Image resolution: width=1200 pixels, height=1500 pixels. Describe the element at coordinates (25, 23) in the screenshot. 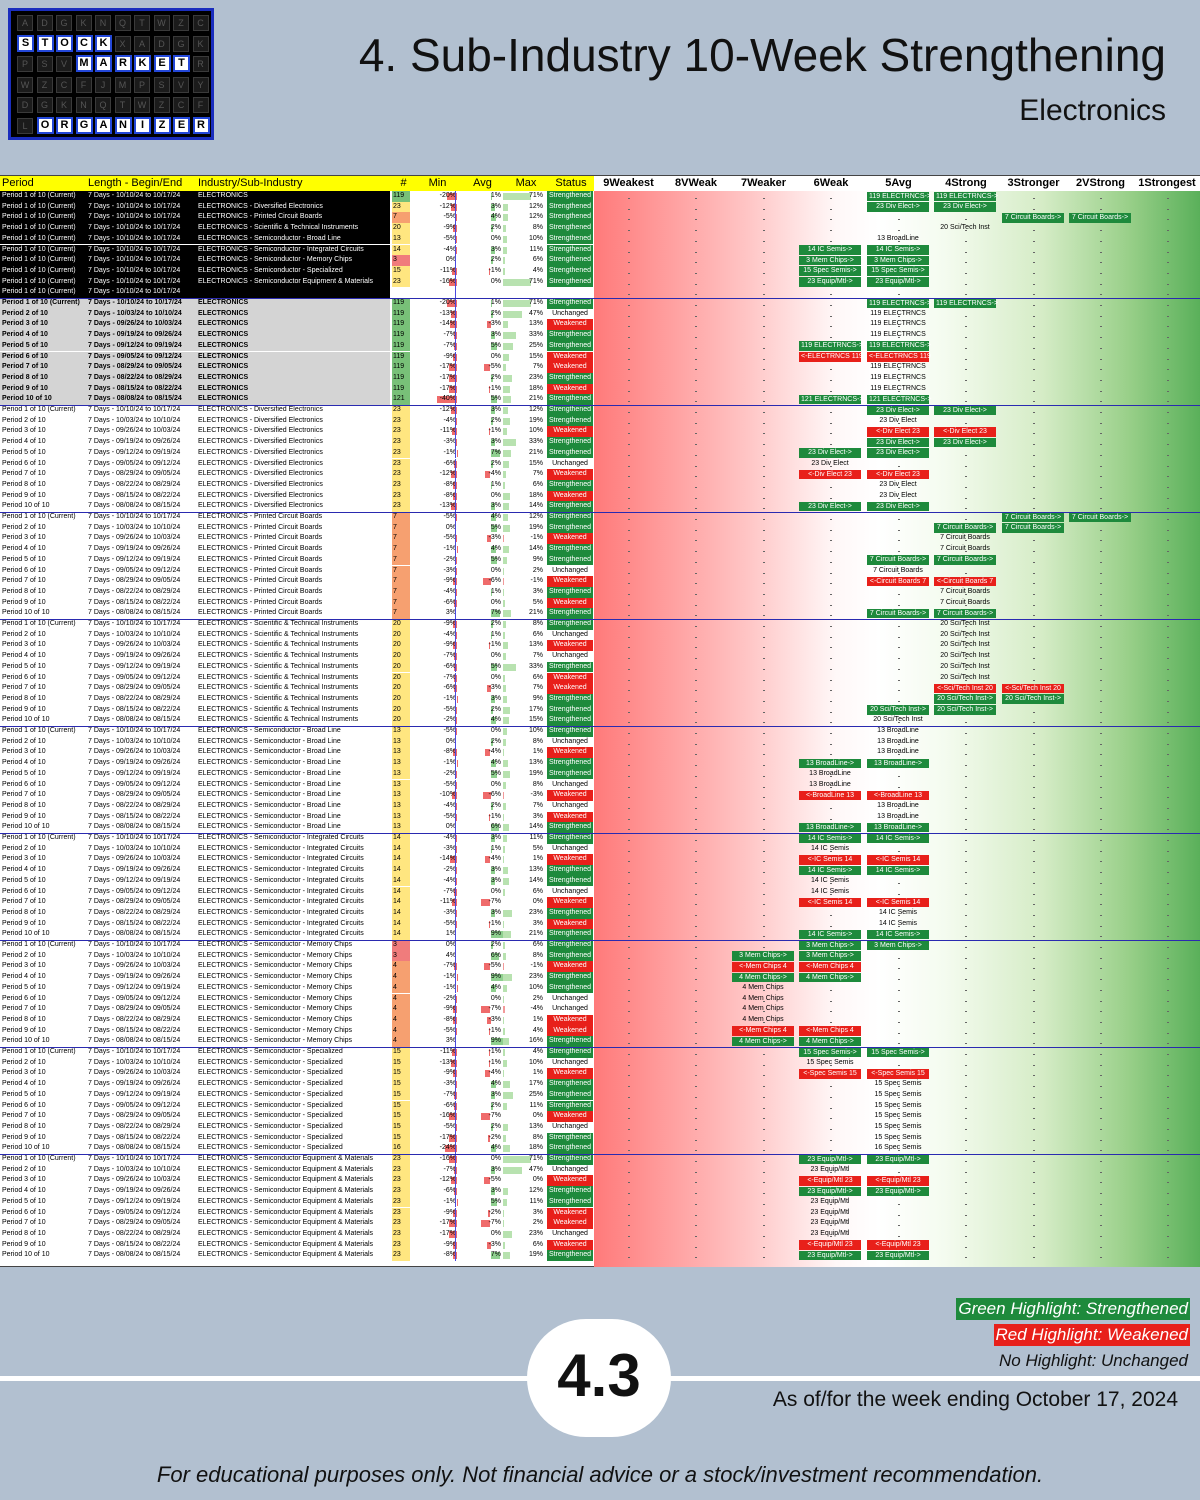

I see `logo-ghost-tile: A` at that location.